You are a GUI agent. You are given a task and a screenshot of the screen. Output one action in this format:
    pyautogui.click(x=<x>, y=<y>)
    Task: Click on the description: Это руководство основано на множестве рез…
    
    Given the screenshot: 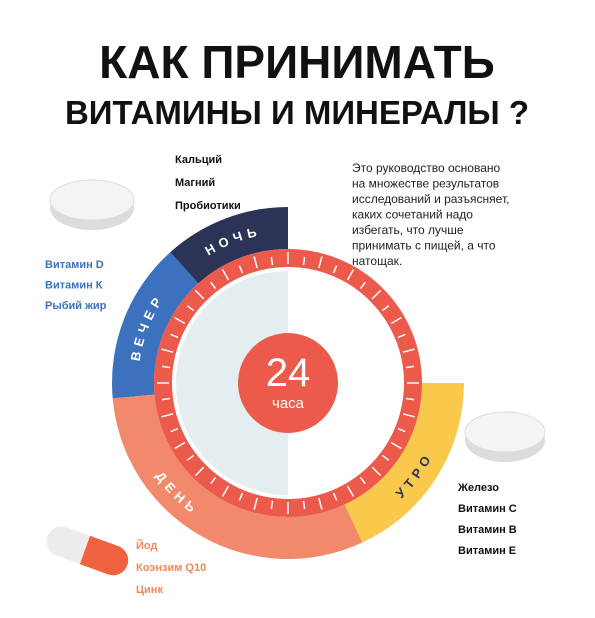 What is the action you would take?
    pyautogui.click(x=430, y=214)
    